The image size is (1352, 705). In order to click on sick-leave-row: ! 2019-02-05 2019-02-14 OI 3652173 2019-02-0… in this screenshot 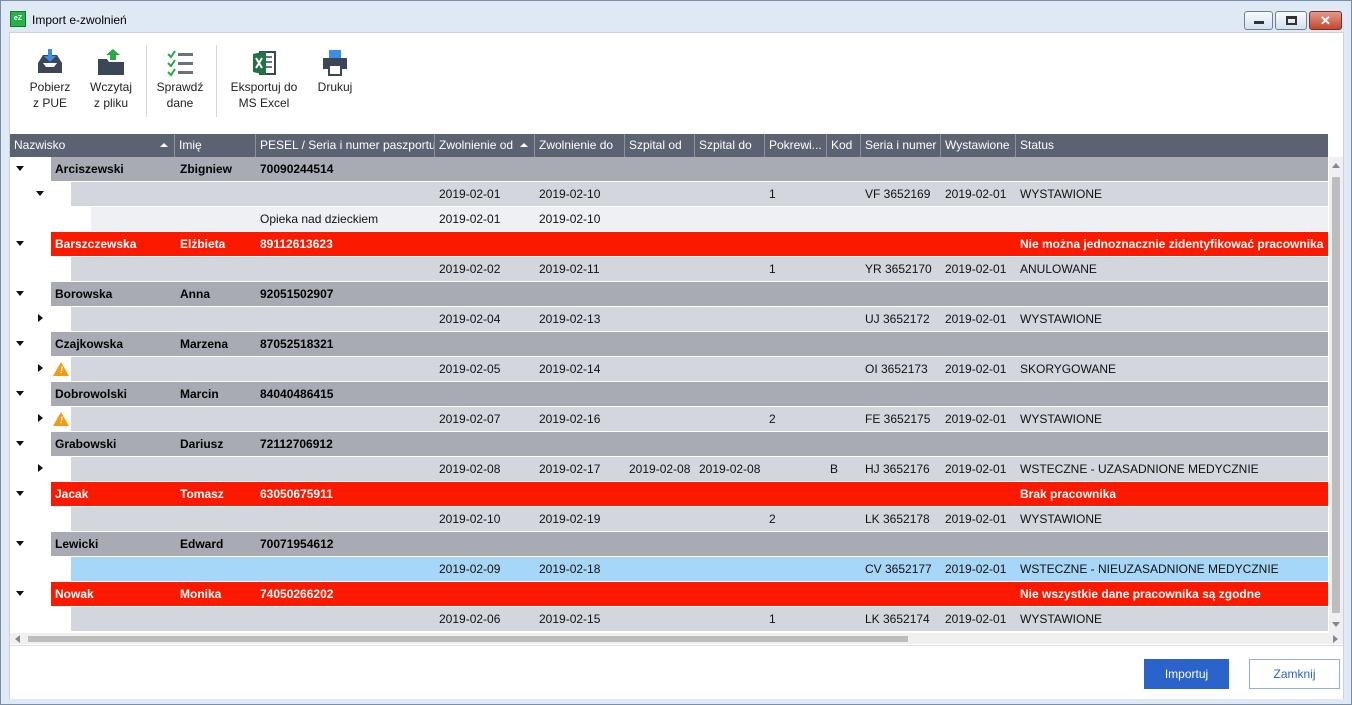, I will do `click(669, 369)`.